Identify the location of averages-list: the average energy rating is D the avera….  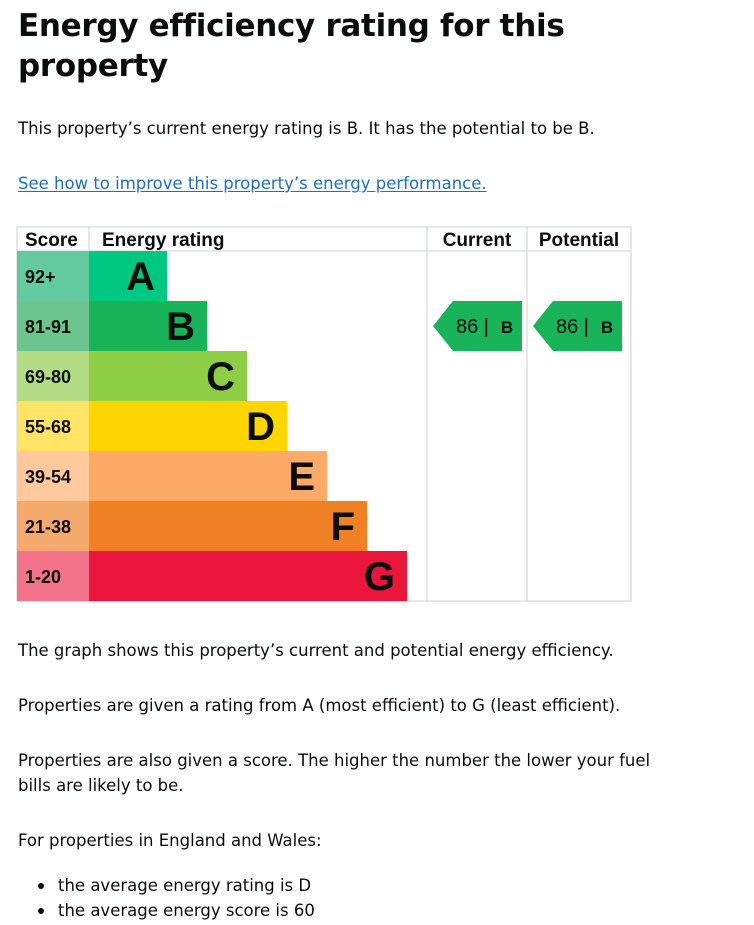
(166, 898).